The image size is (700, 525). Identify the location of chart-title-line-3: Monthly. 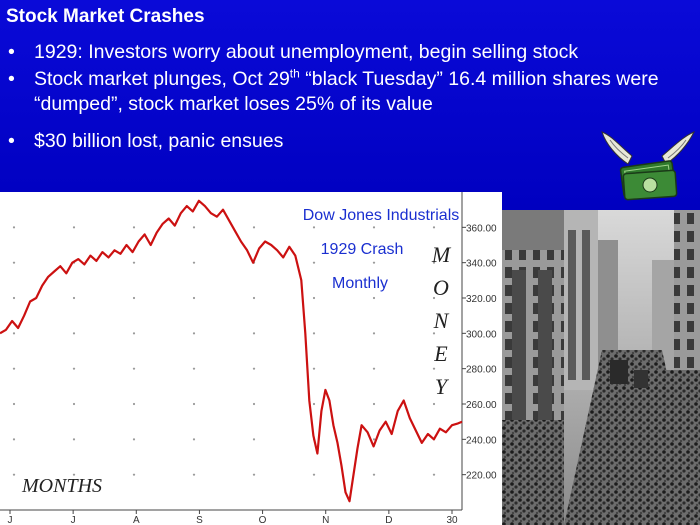
(360, 283).